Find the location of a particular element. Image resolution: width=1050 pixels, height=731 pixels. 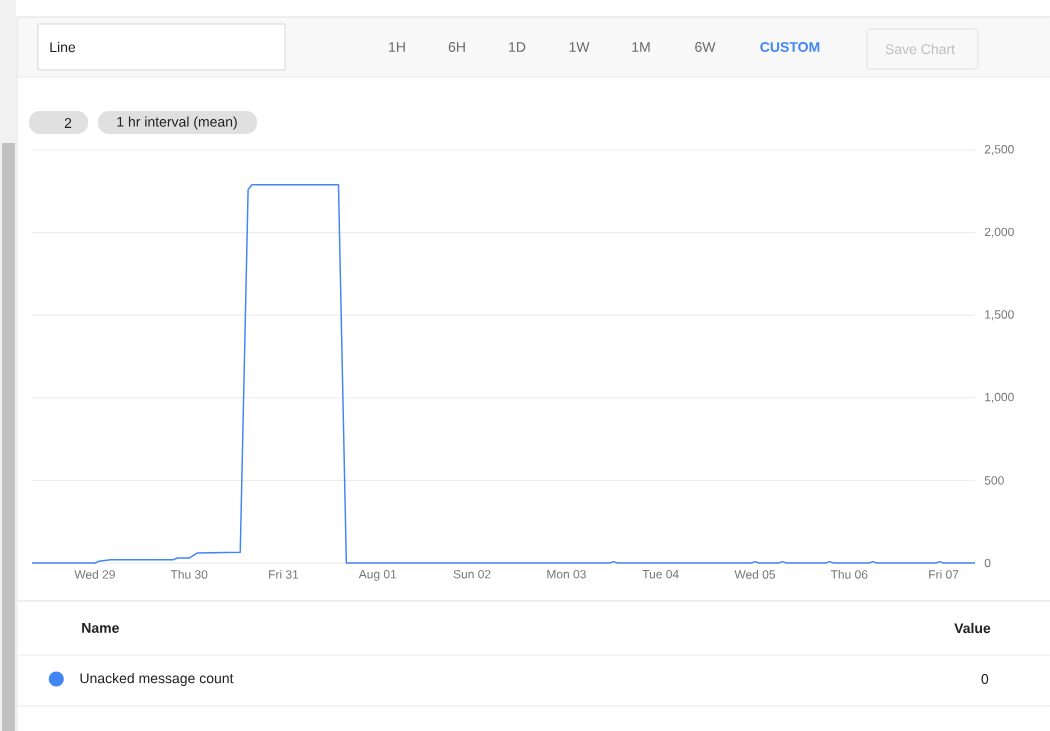

x-tick-label: Wed 05 is located at coordinates (755, 574).